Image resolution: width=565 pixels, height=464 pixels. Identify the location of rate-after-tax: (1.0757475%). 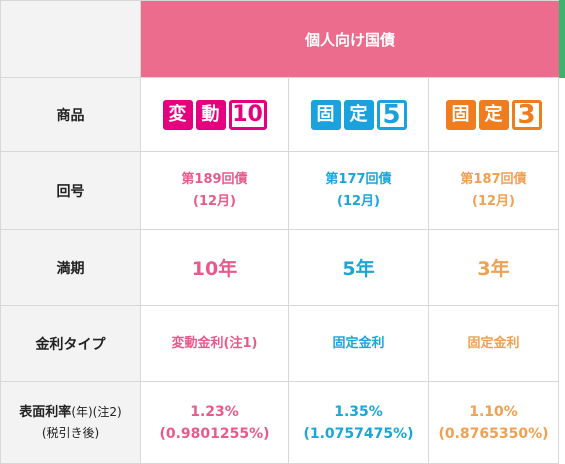
(358, 433).